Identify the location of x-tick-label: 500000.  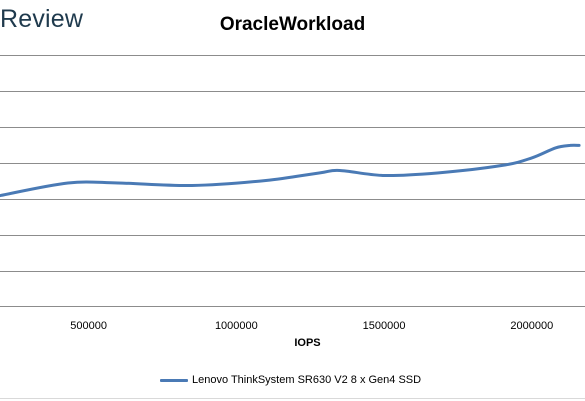
(88, 326).